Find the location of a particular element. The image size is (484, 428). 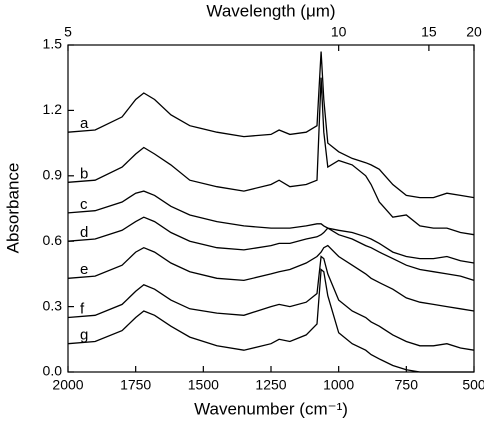

y-tick-label: 0.0 is located at coordinates (53, 371).